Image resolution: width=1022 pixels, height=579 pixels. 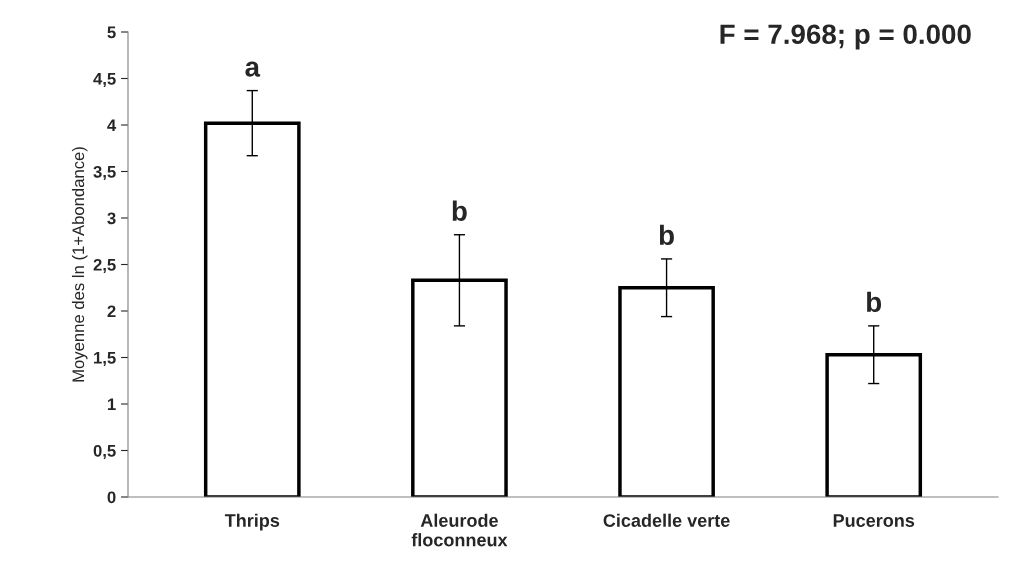 What do you see at coordinates (666, 520) in the screenshot?
I see `x-tick-label: Cicadelle verte` at bounding box center [666, 520].